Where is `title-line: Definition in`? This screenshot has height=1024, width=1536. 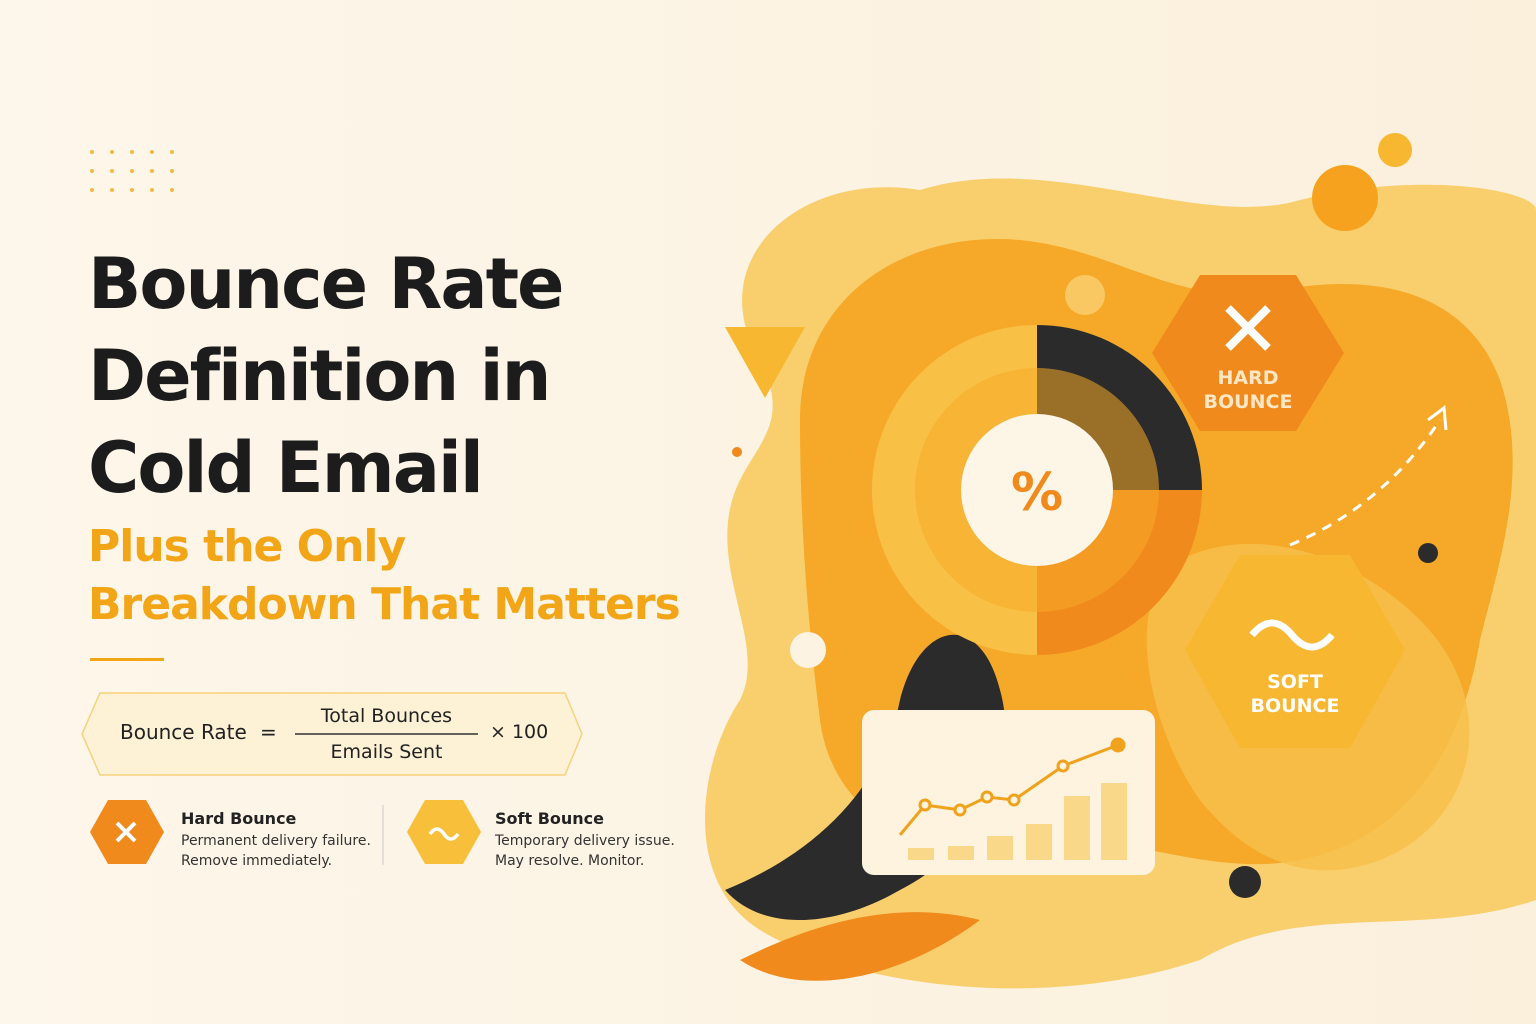
title-line: Definition in is located at coordinates (319, 376).